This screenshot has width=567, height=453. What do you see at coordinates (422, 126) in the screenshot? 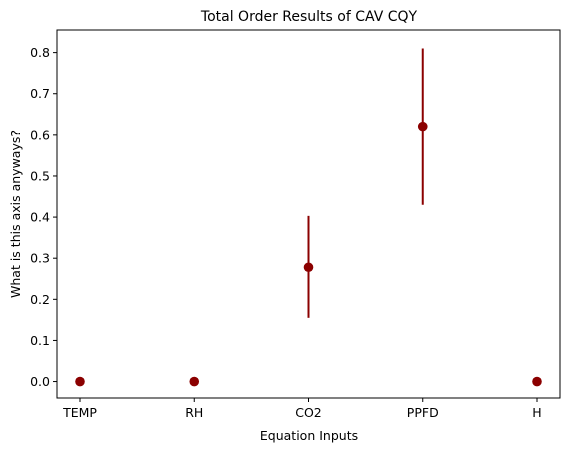
I see `data-point-ppfd` at bounding box center [422, 126].